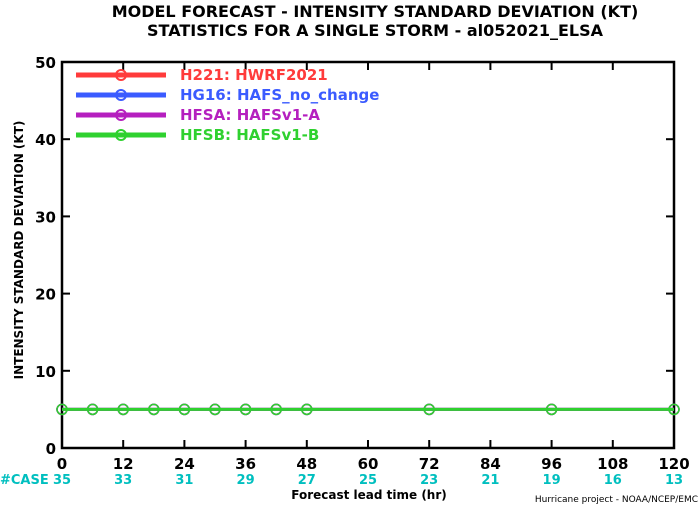 This screenshot has height=506, width=700. What do you see at coordinates (254, 75) in the screenshot?
I see `legend-label: H221: HWRF2021` at bounding box center [254, 75].